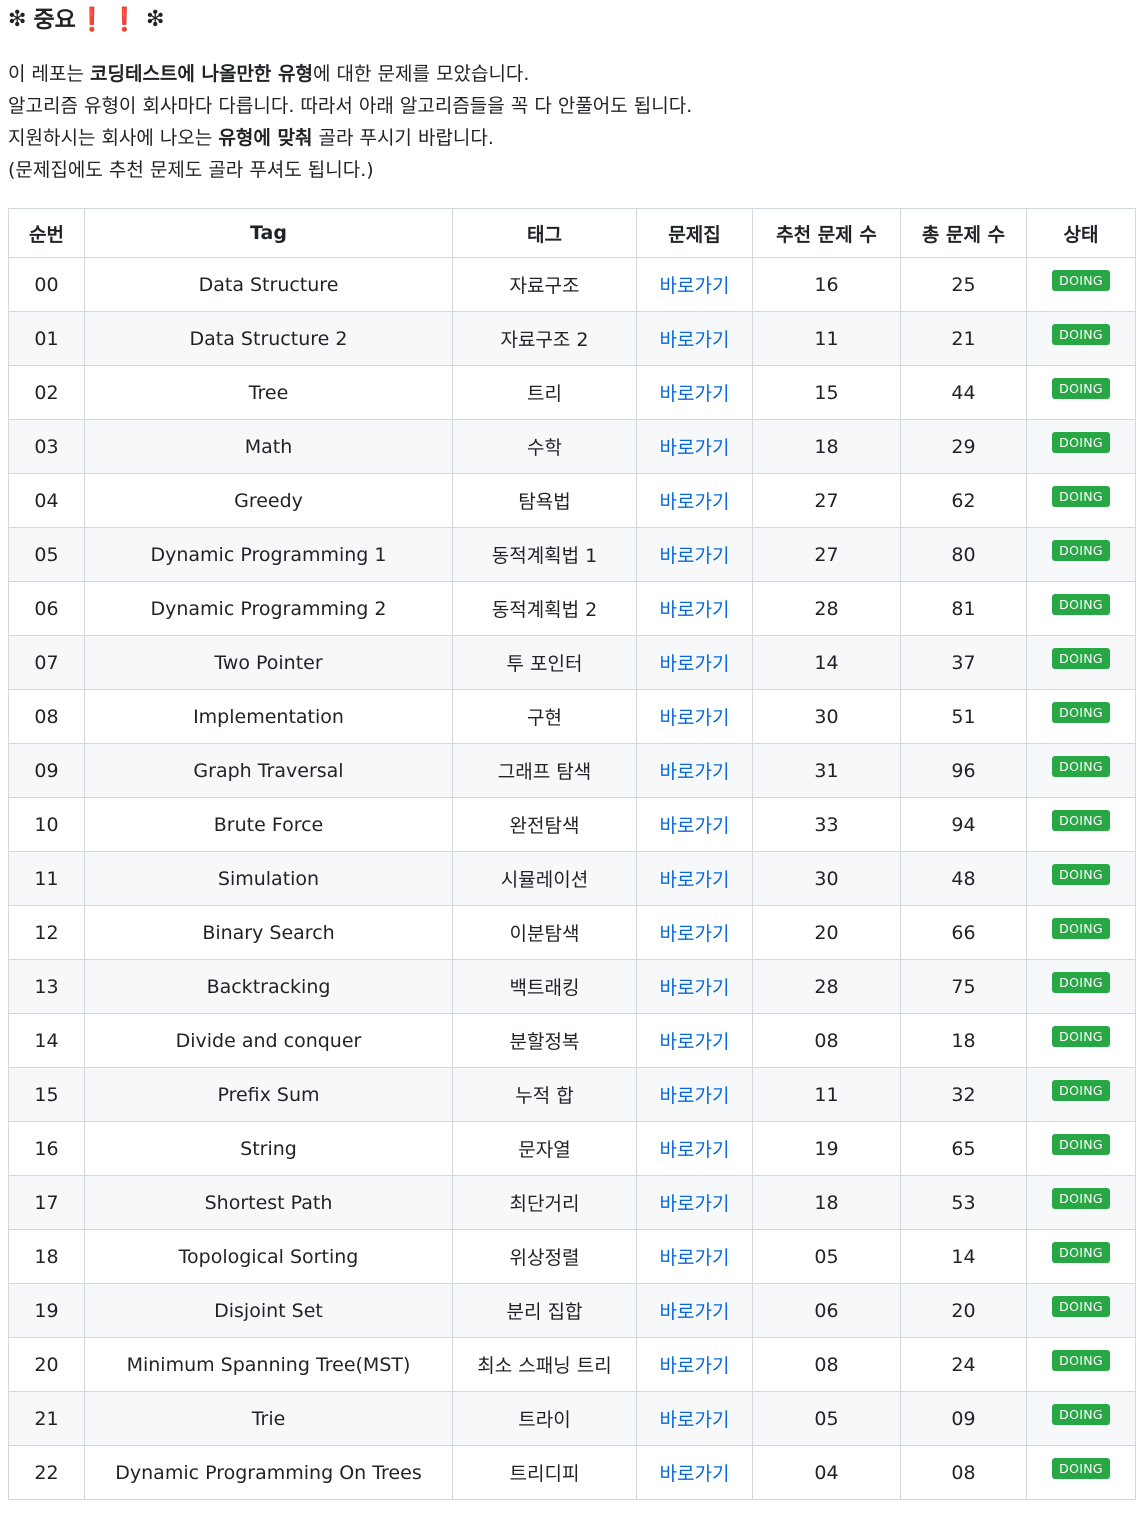 The width and height of the screenshot is (1146, 1534). I want to click on cell-no: 19, so click(46, 1310).